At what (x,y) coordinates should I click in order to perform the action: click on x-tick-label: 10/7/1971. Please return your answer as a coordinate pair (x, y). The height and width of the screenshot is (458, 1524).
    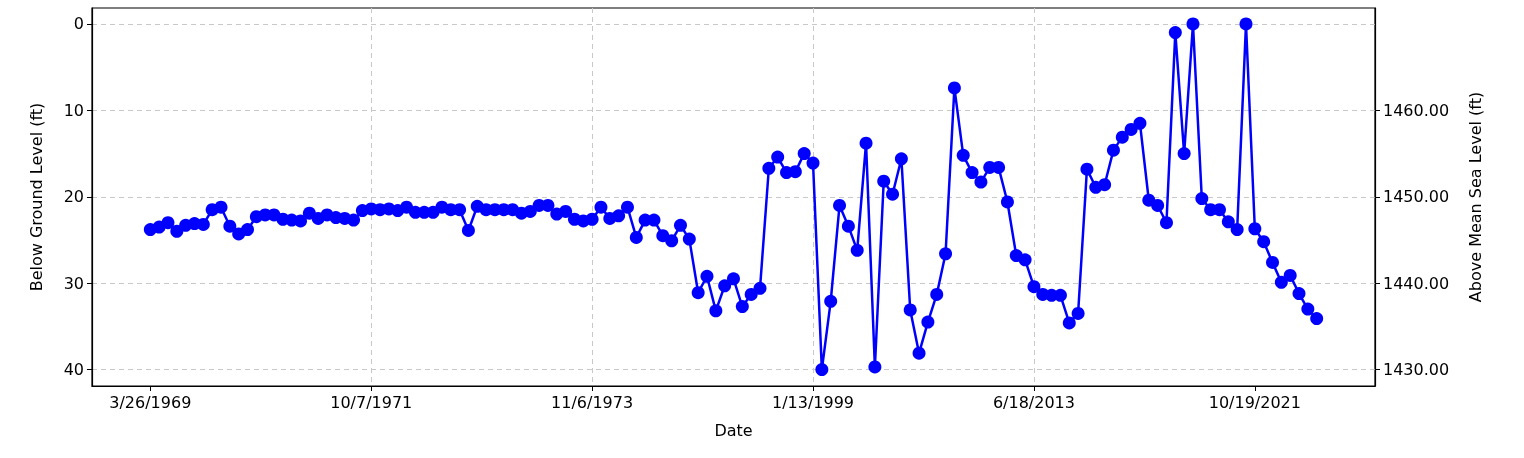
    Looking at the image, I should click on (371, 402).